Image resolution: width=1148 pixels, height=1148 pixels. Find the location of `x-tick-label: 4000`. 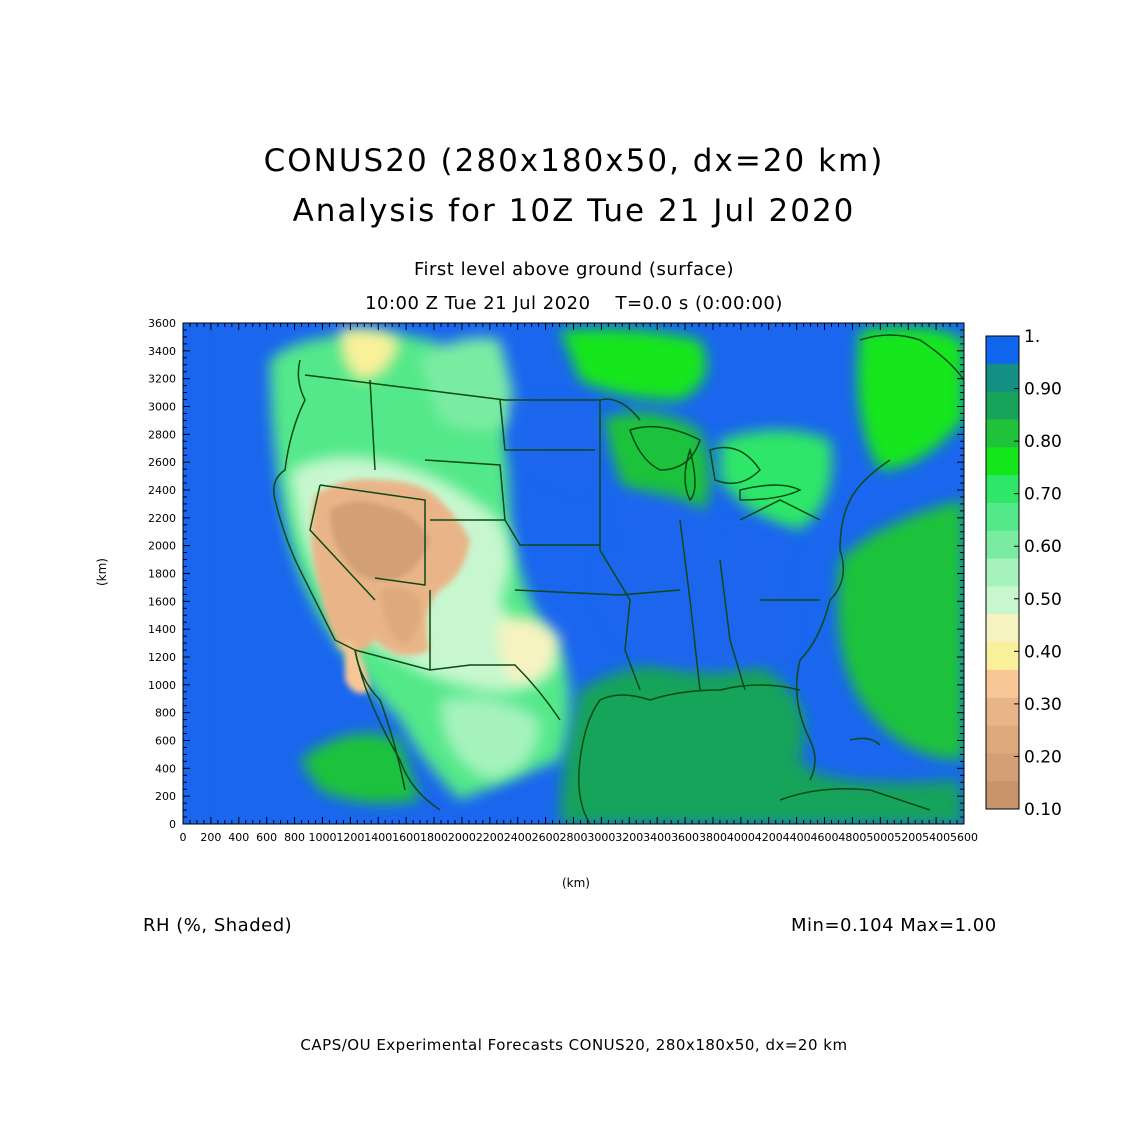

x-tick-label: 4000 is located at coordinates (741, 837).